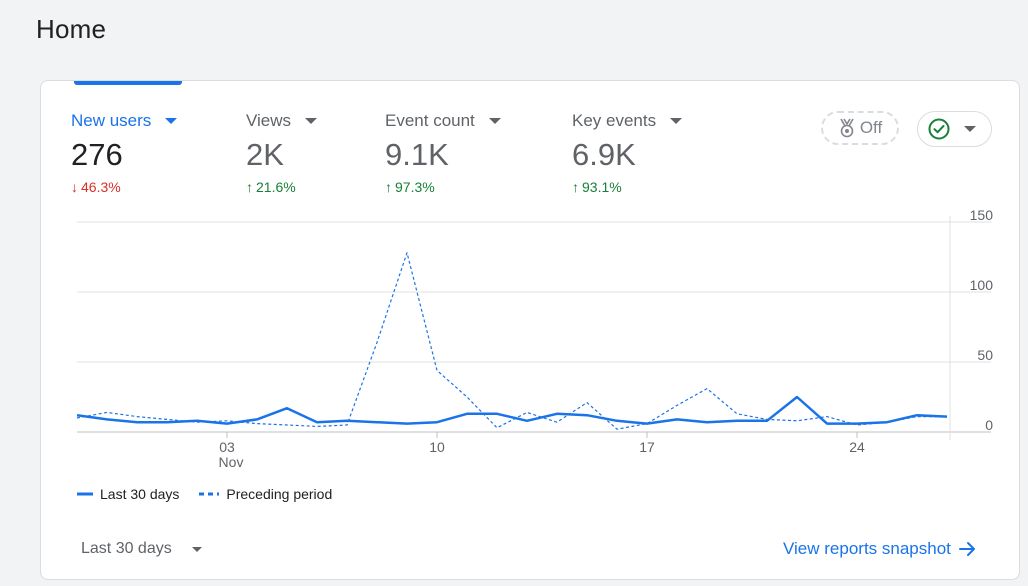 Image resolution: width=1028 pixels, height=586 pixels. I want to click on y-tick-label: 100, so click(982, 285).